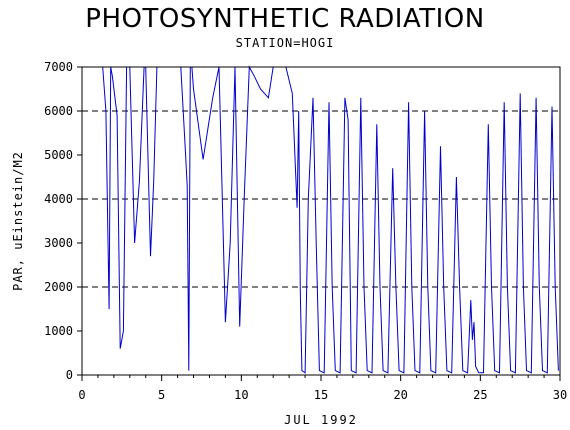 This screenshot has height=430, width=570. I want to click on y-tick-label: 3000, so click(58, 243).